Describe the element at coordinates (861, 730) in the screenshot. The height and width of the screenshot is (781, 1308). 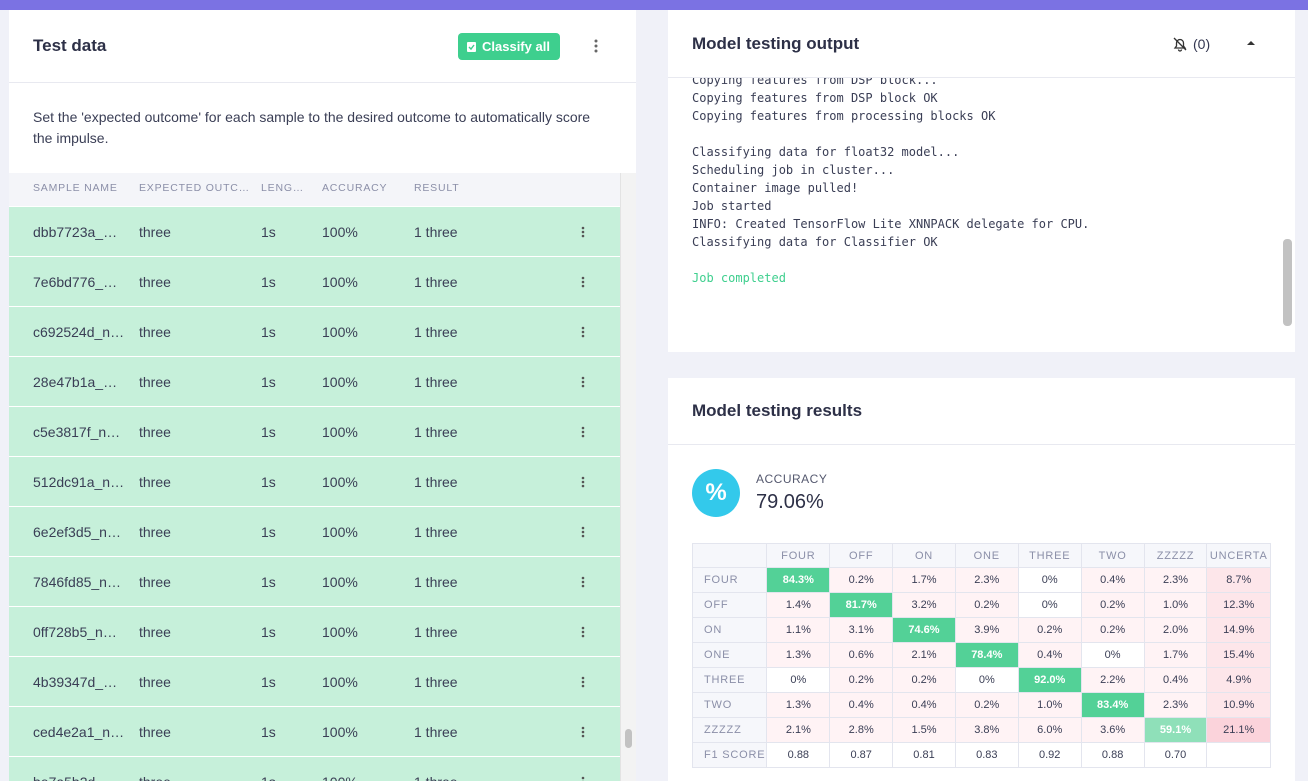
I see `matrix-cell: 2.8%` at that location.